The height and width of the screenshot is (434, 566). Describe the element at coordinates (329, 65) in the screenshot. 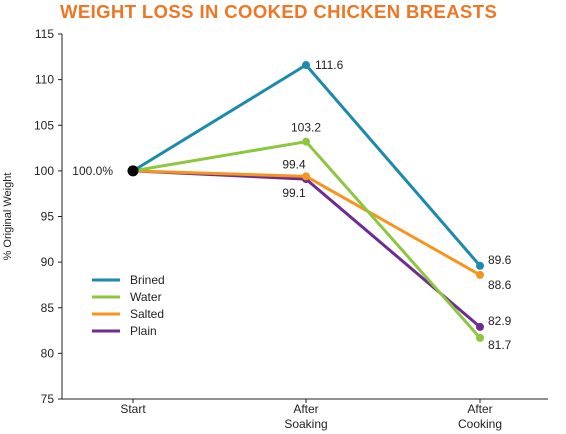

I see `data-label-brined: 111.6` at that location.